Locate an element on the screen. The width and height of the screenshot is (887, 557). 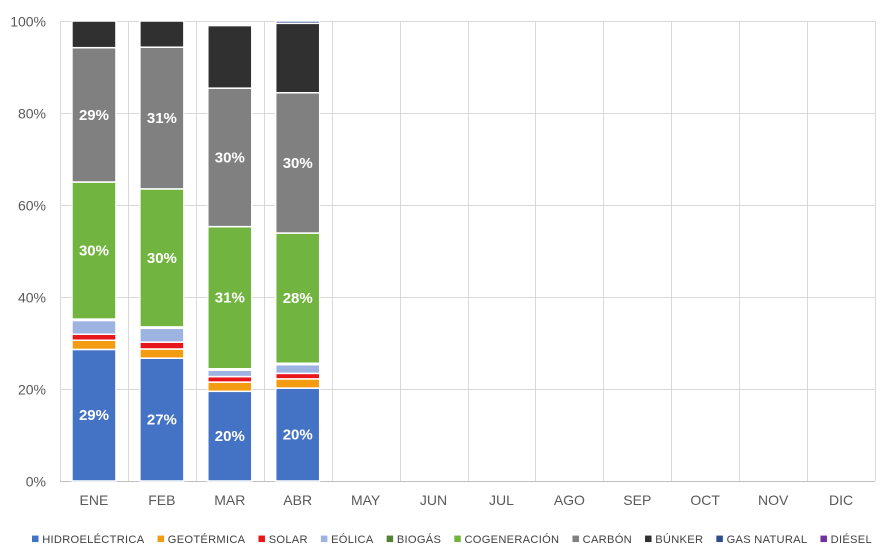
y-axis: 0% 20% 40% 60% 80% 100% is located at coordinates (28, 252).